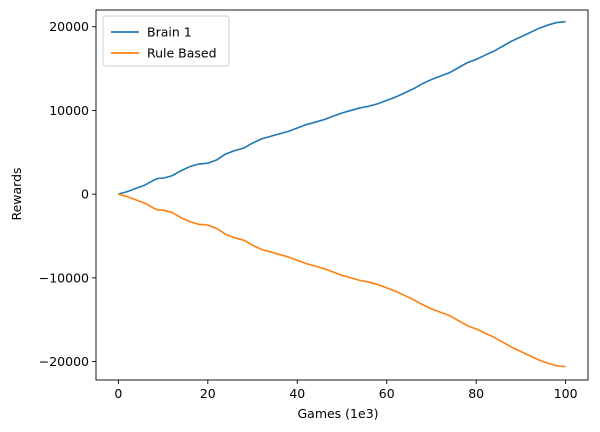 Image resolution: width=600 pixels, height=432 pixels. I want to click on y-tick-label: 10000, so click(69, 110).